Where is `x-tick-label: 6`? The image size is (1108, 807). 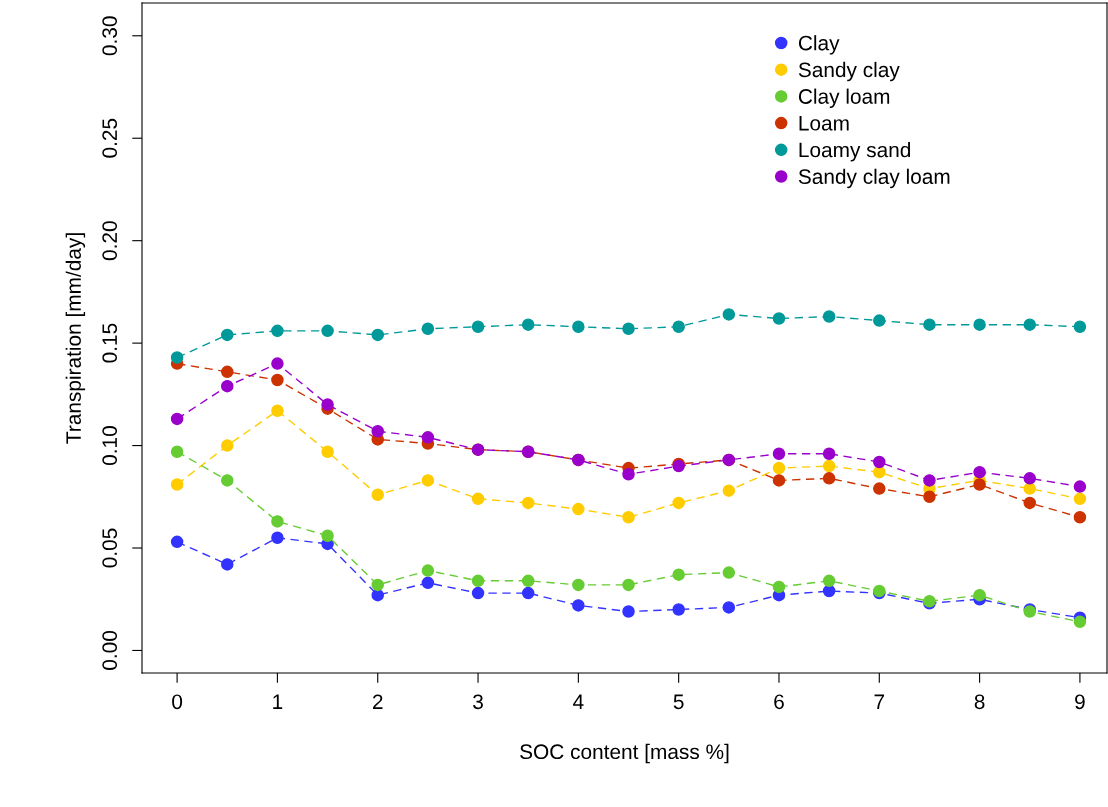 x-tick-label: 6 is located at coordinates (779, 702).